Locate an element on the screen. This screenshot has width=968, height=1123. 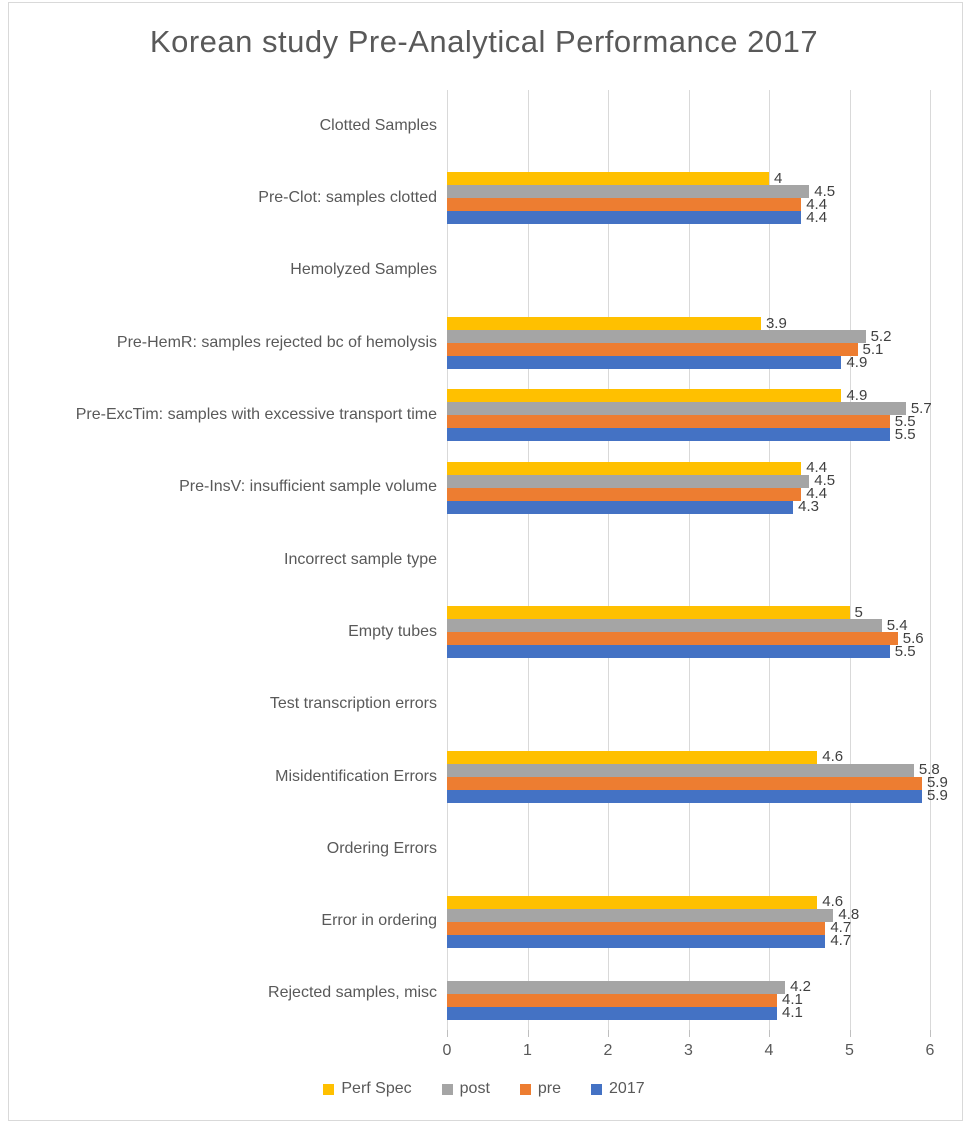
legend-label: post is located at coordinates (474, 1088).